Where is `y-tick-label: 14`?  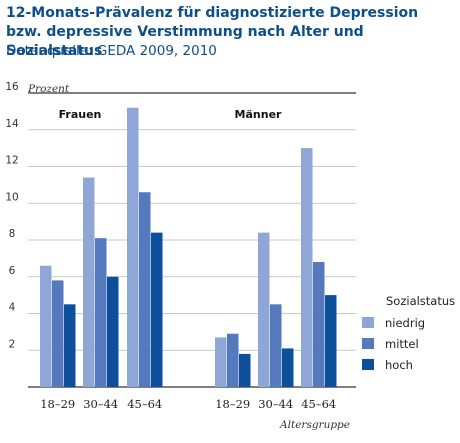
y-tick-label: 14 is located at coordinates (12, 124).